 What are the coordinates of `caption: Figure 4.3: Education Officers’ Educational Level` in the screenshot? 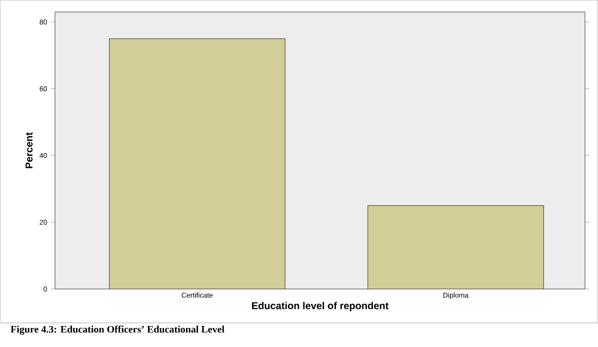 It's located at (117, 330).